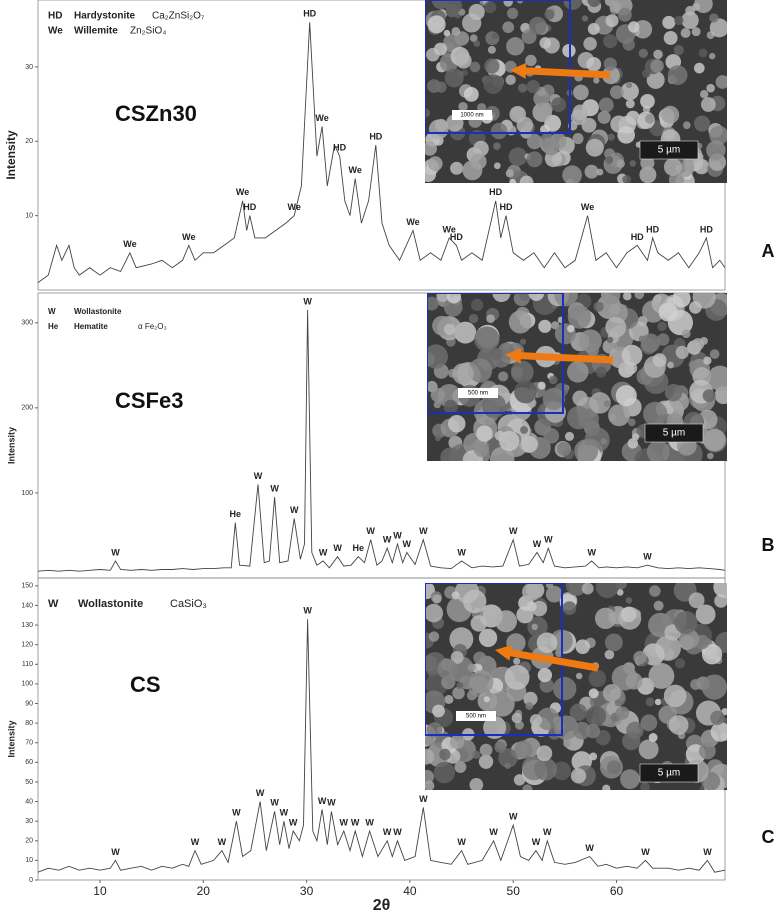 This screenshot has height=918, width=777. What do you see at coordinates (100, 891) in the screenshot?
I see `x-tick-label: 10` at bounding box center [100, 891].